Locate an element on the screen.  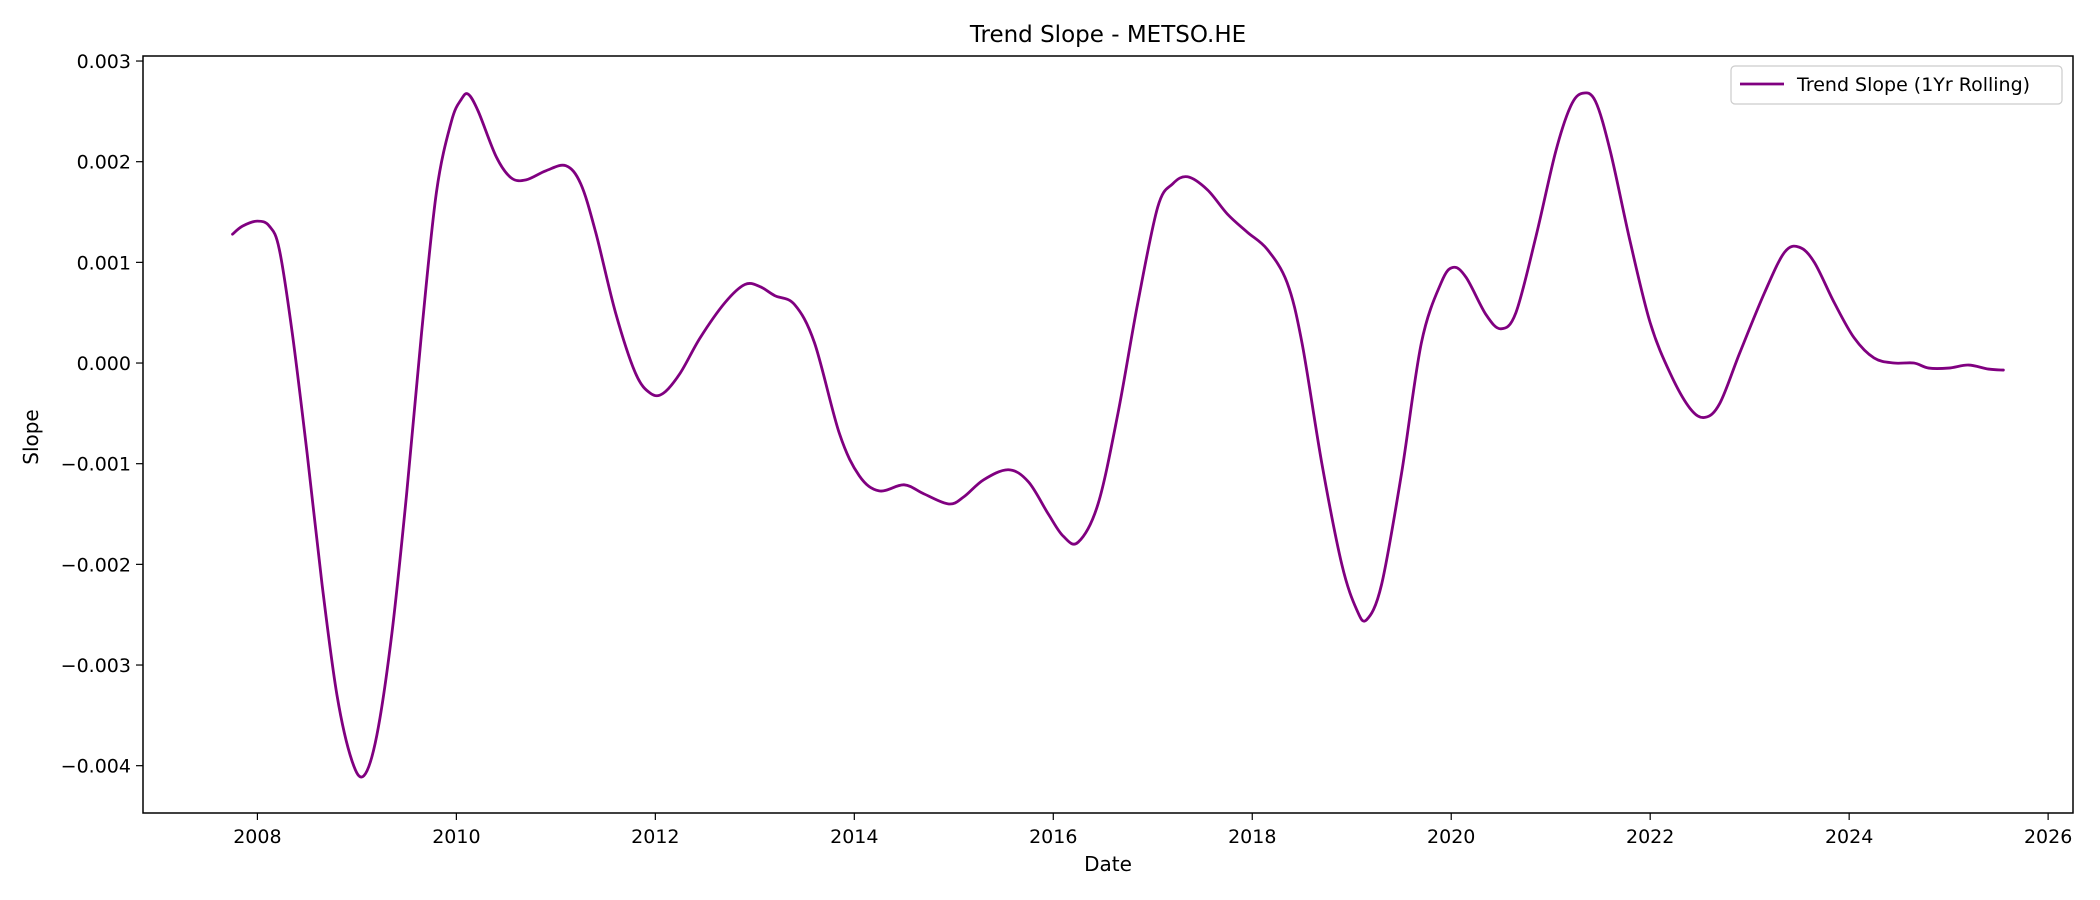
chart-title: Trend Slope - METSO.HE is located at coordinates (1107, 35).